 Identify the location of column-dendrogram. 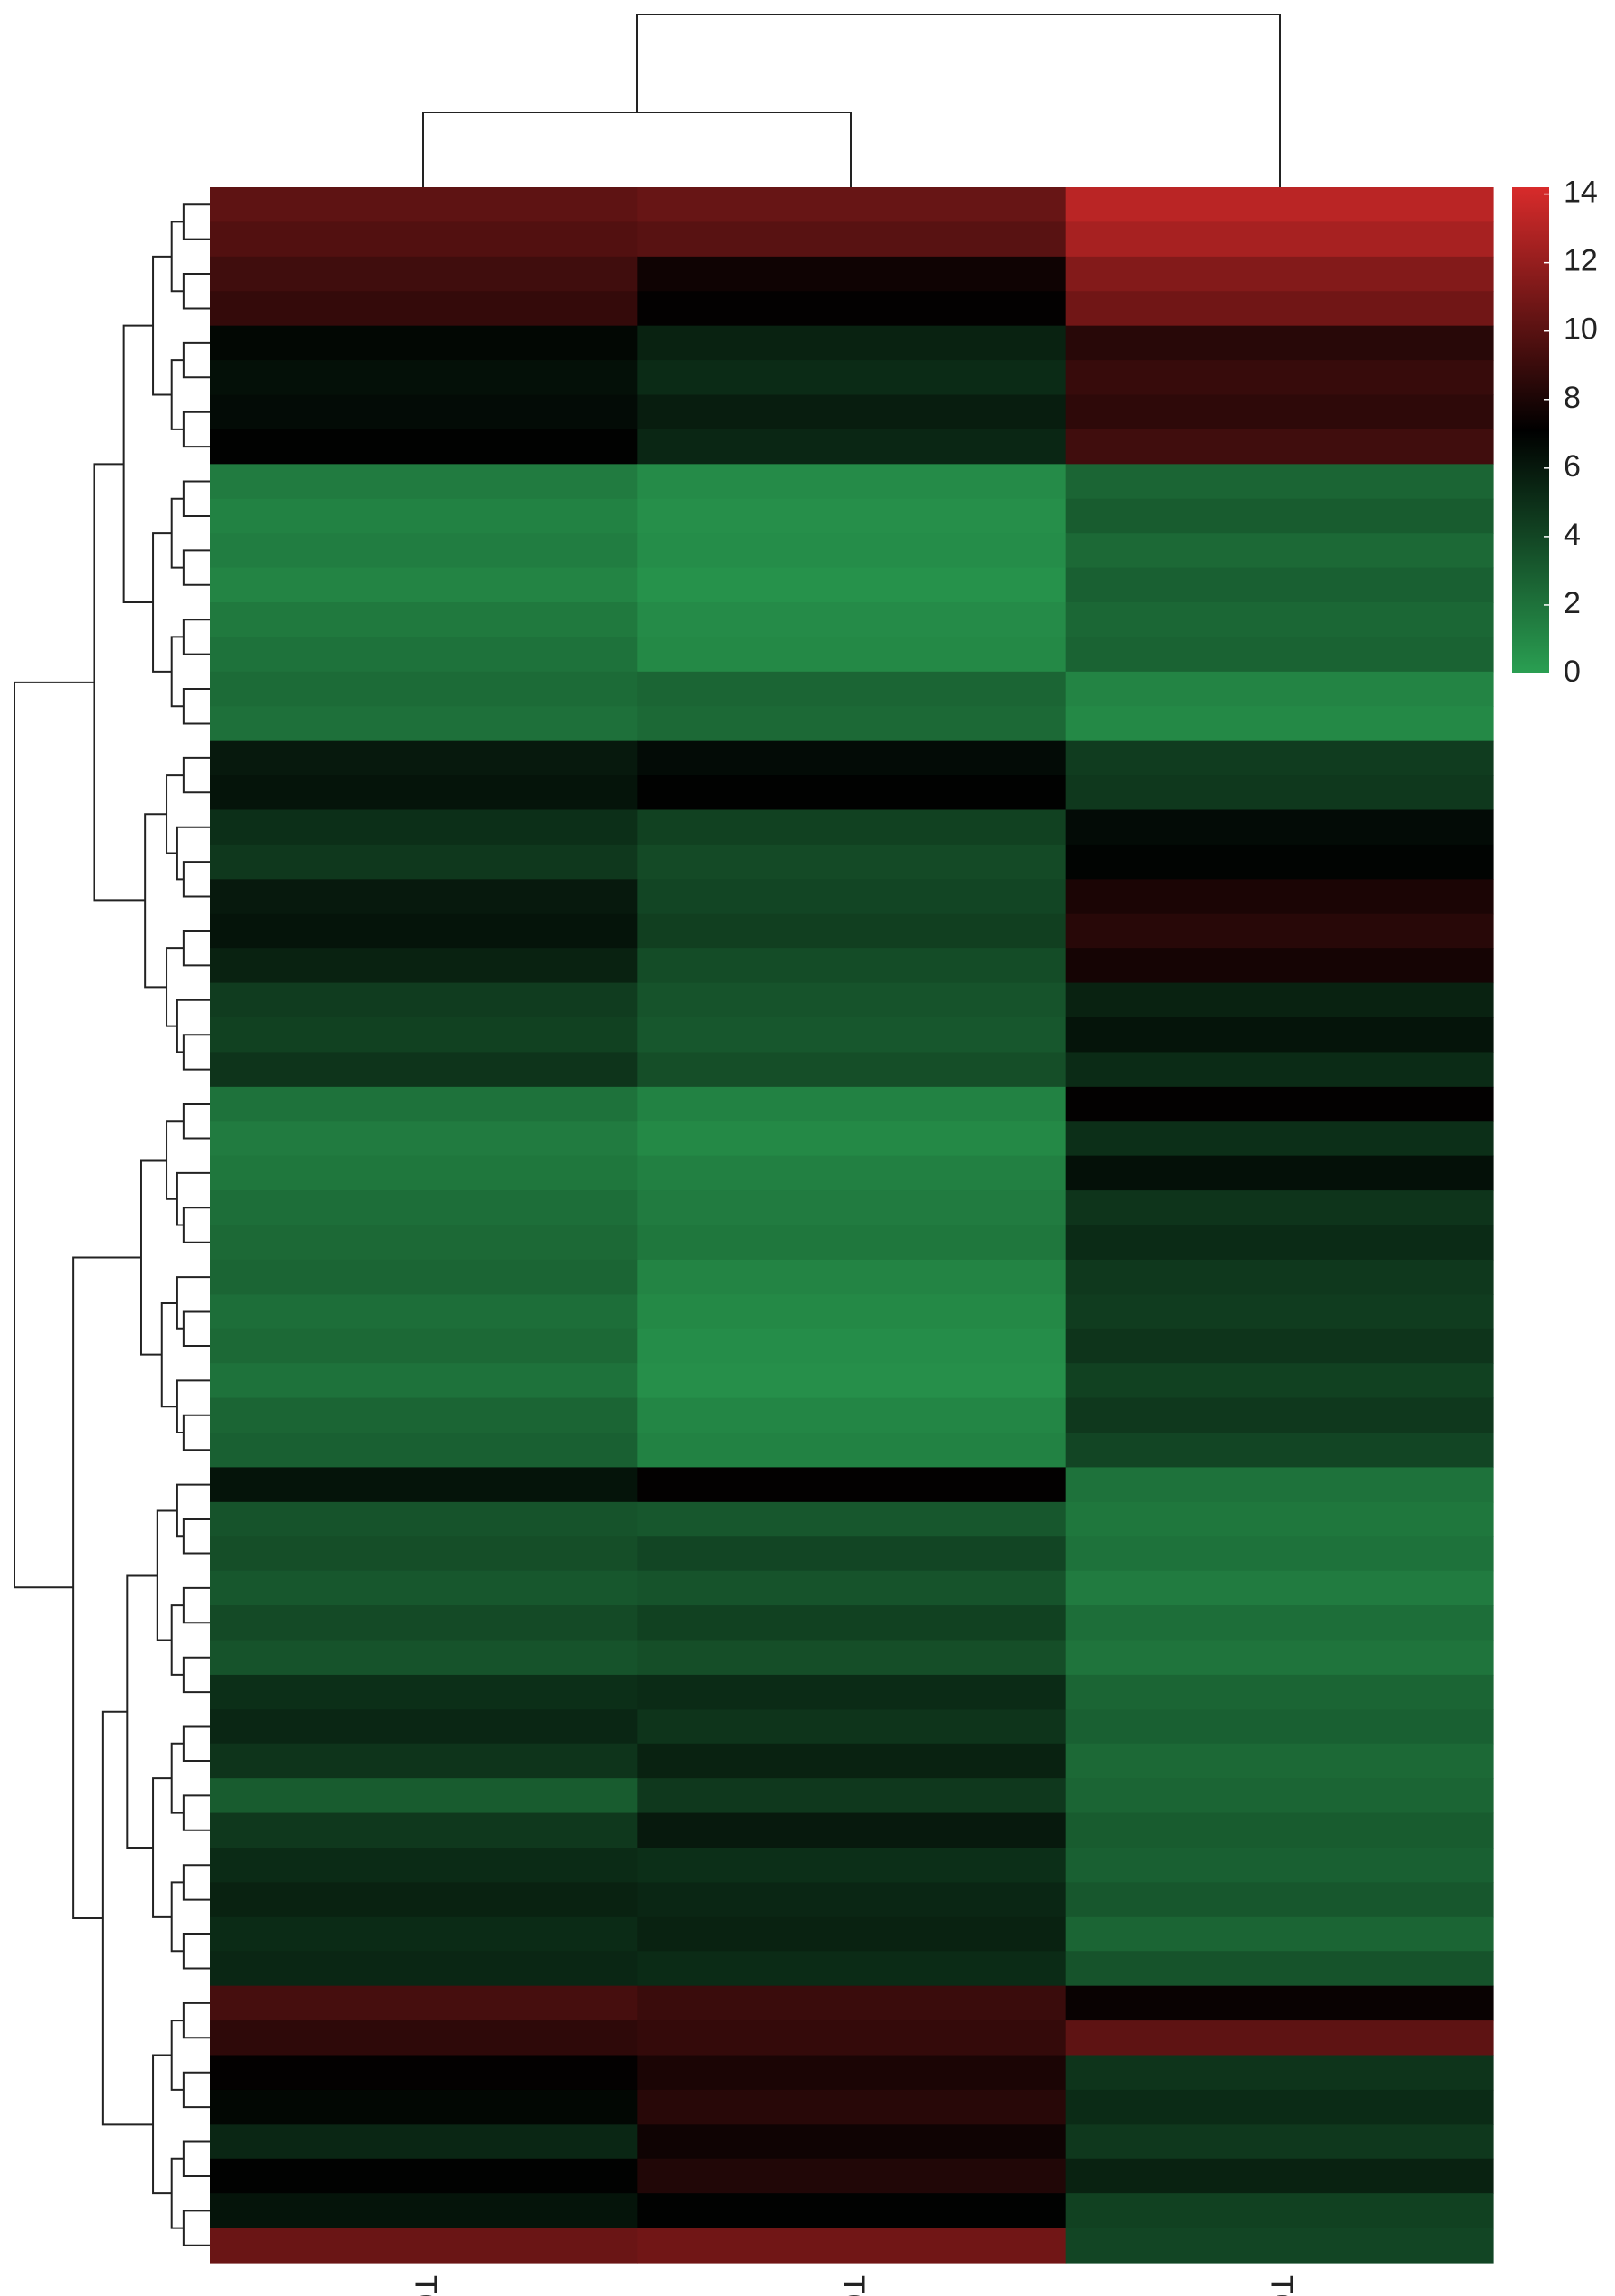
(851, 100).